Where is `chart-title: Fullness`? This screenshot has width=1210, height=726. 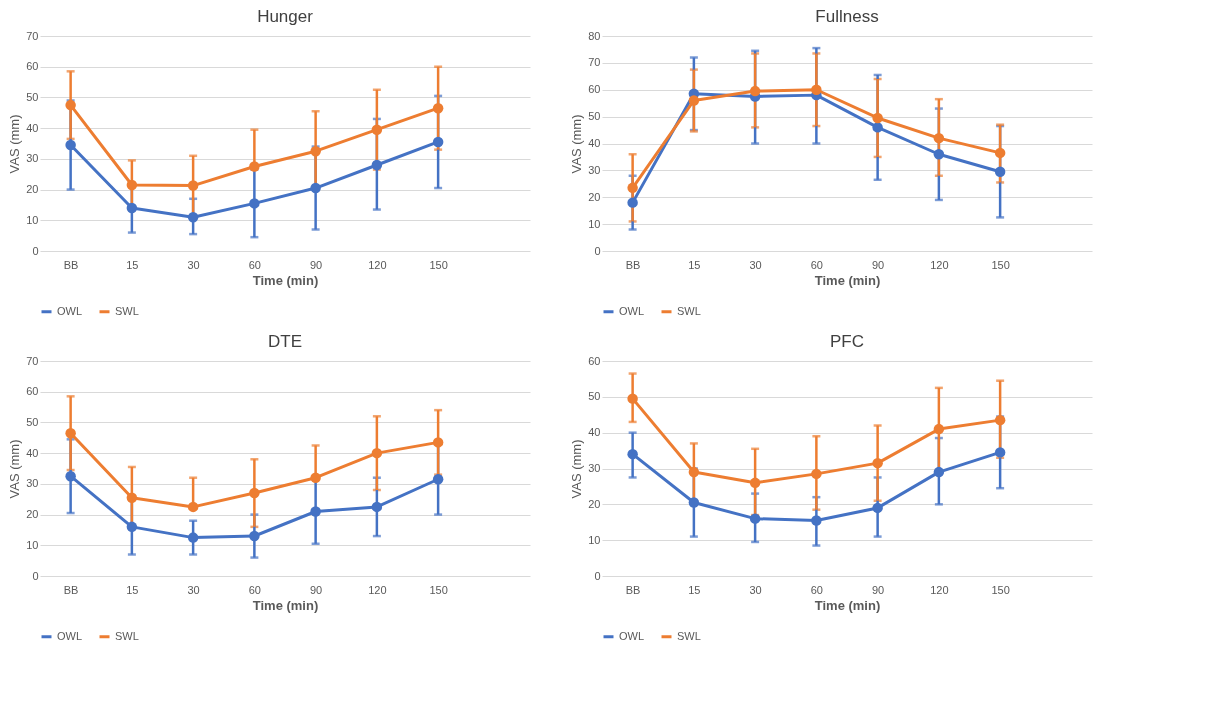
chart-title: Fullness is located at coordinates (847, 16).